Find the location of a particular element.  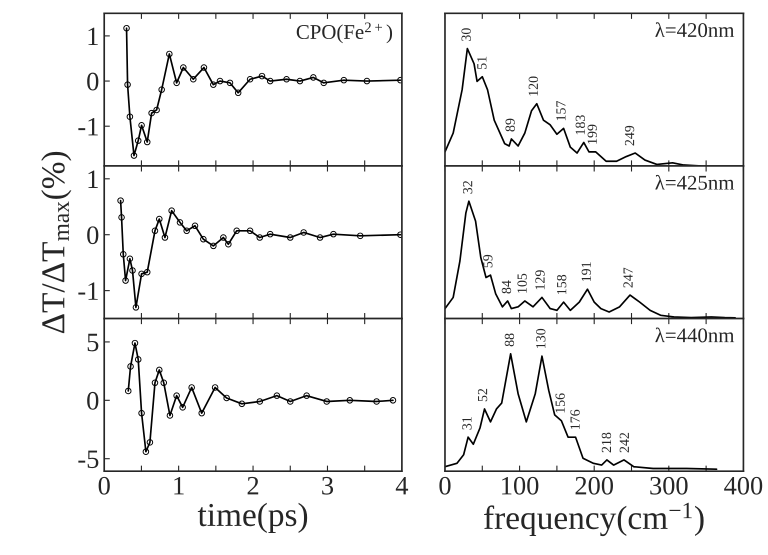

annotation: 32 is located at coordinates (467, 187).